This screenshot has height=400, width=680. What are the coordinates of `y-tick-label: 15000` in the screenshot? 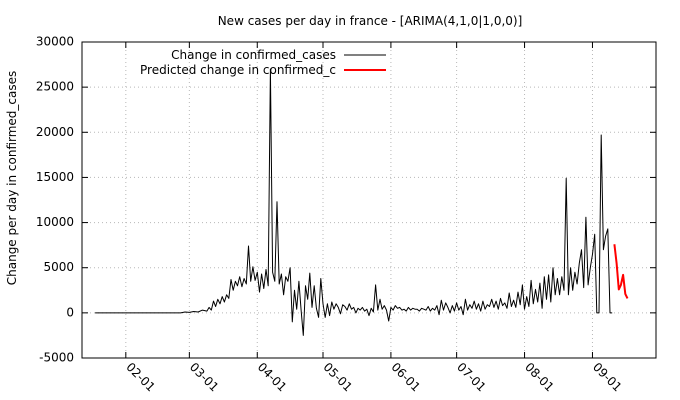 It's located at (55, 177).